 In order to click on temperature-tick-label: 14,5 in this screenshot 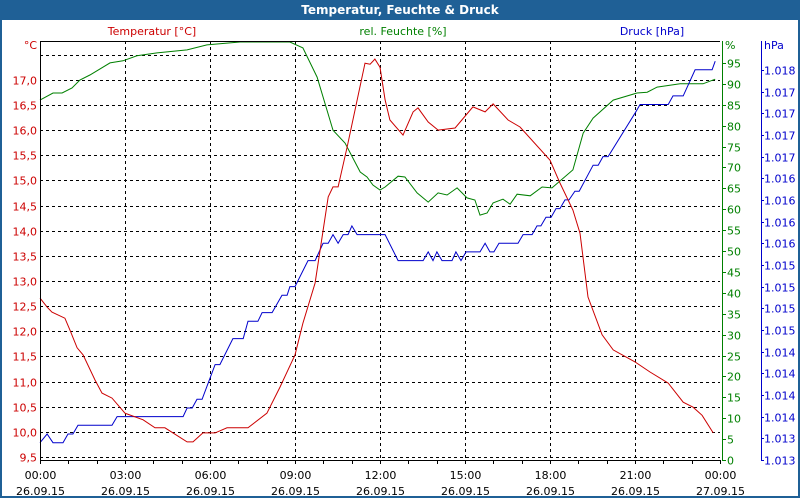, I will do `click(25, 207)`.